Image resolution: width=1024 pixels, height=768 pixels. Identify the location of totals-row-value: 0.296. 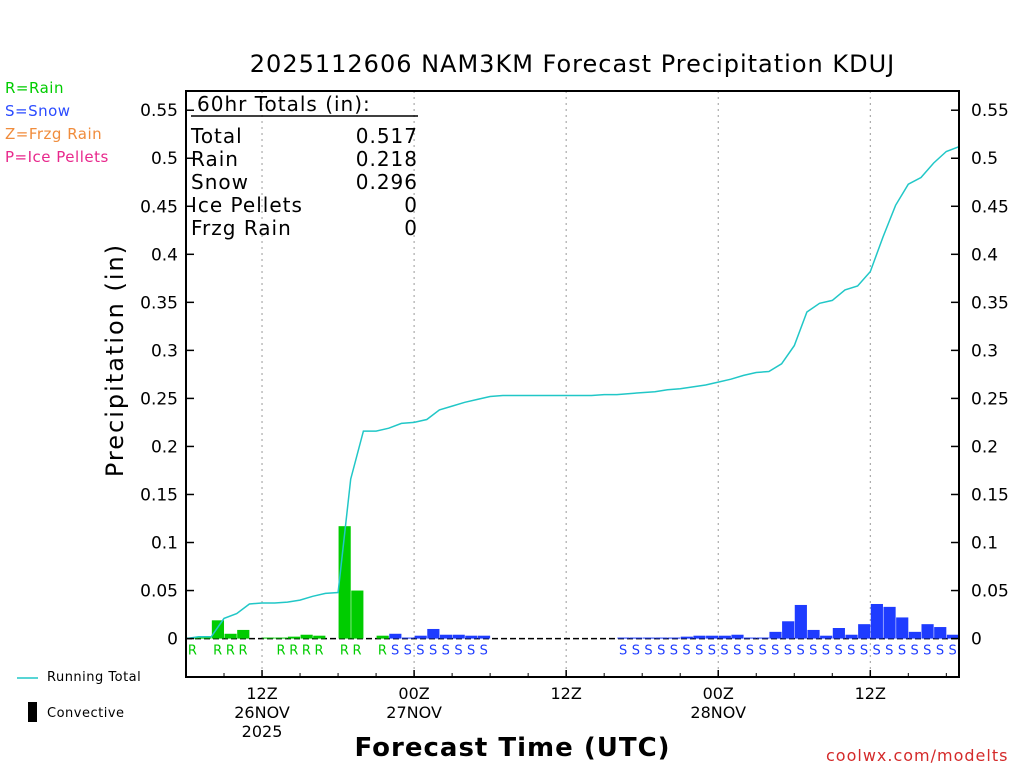
(387, 182).